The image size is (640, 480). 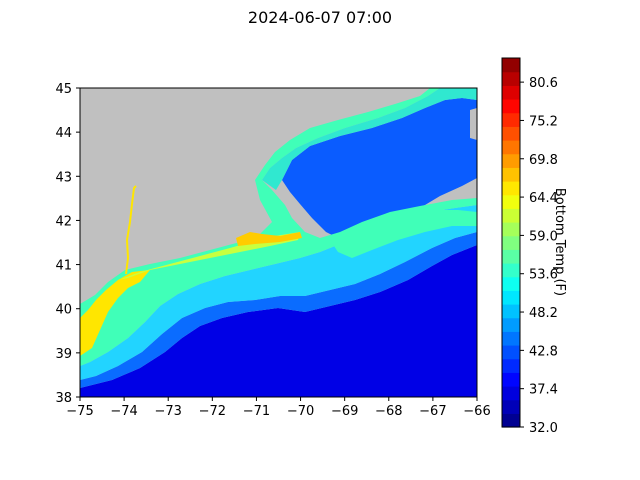 What do you see at coordinates (63, 89) in the screenshot?
I see `lat-tick-label: 45` at bounding box center [63, 89].